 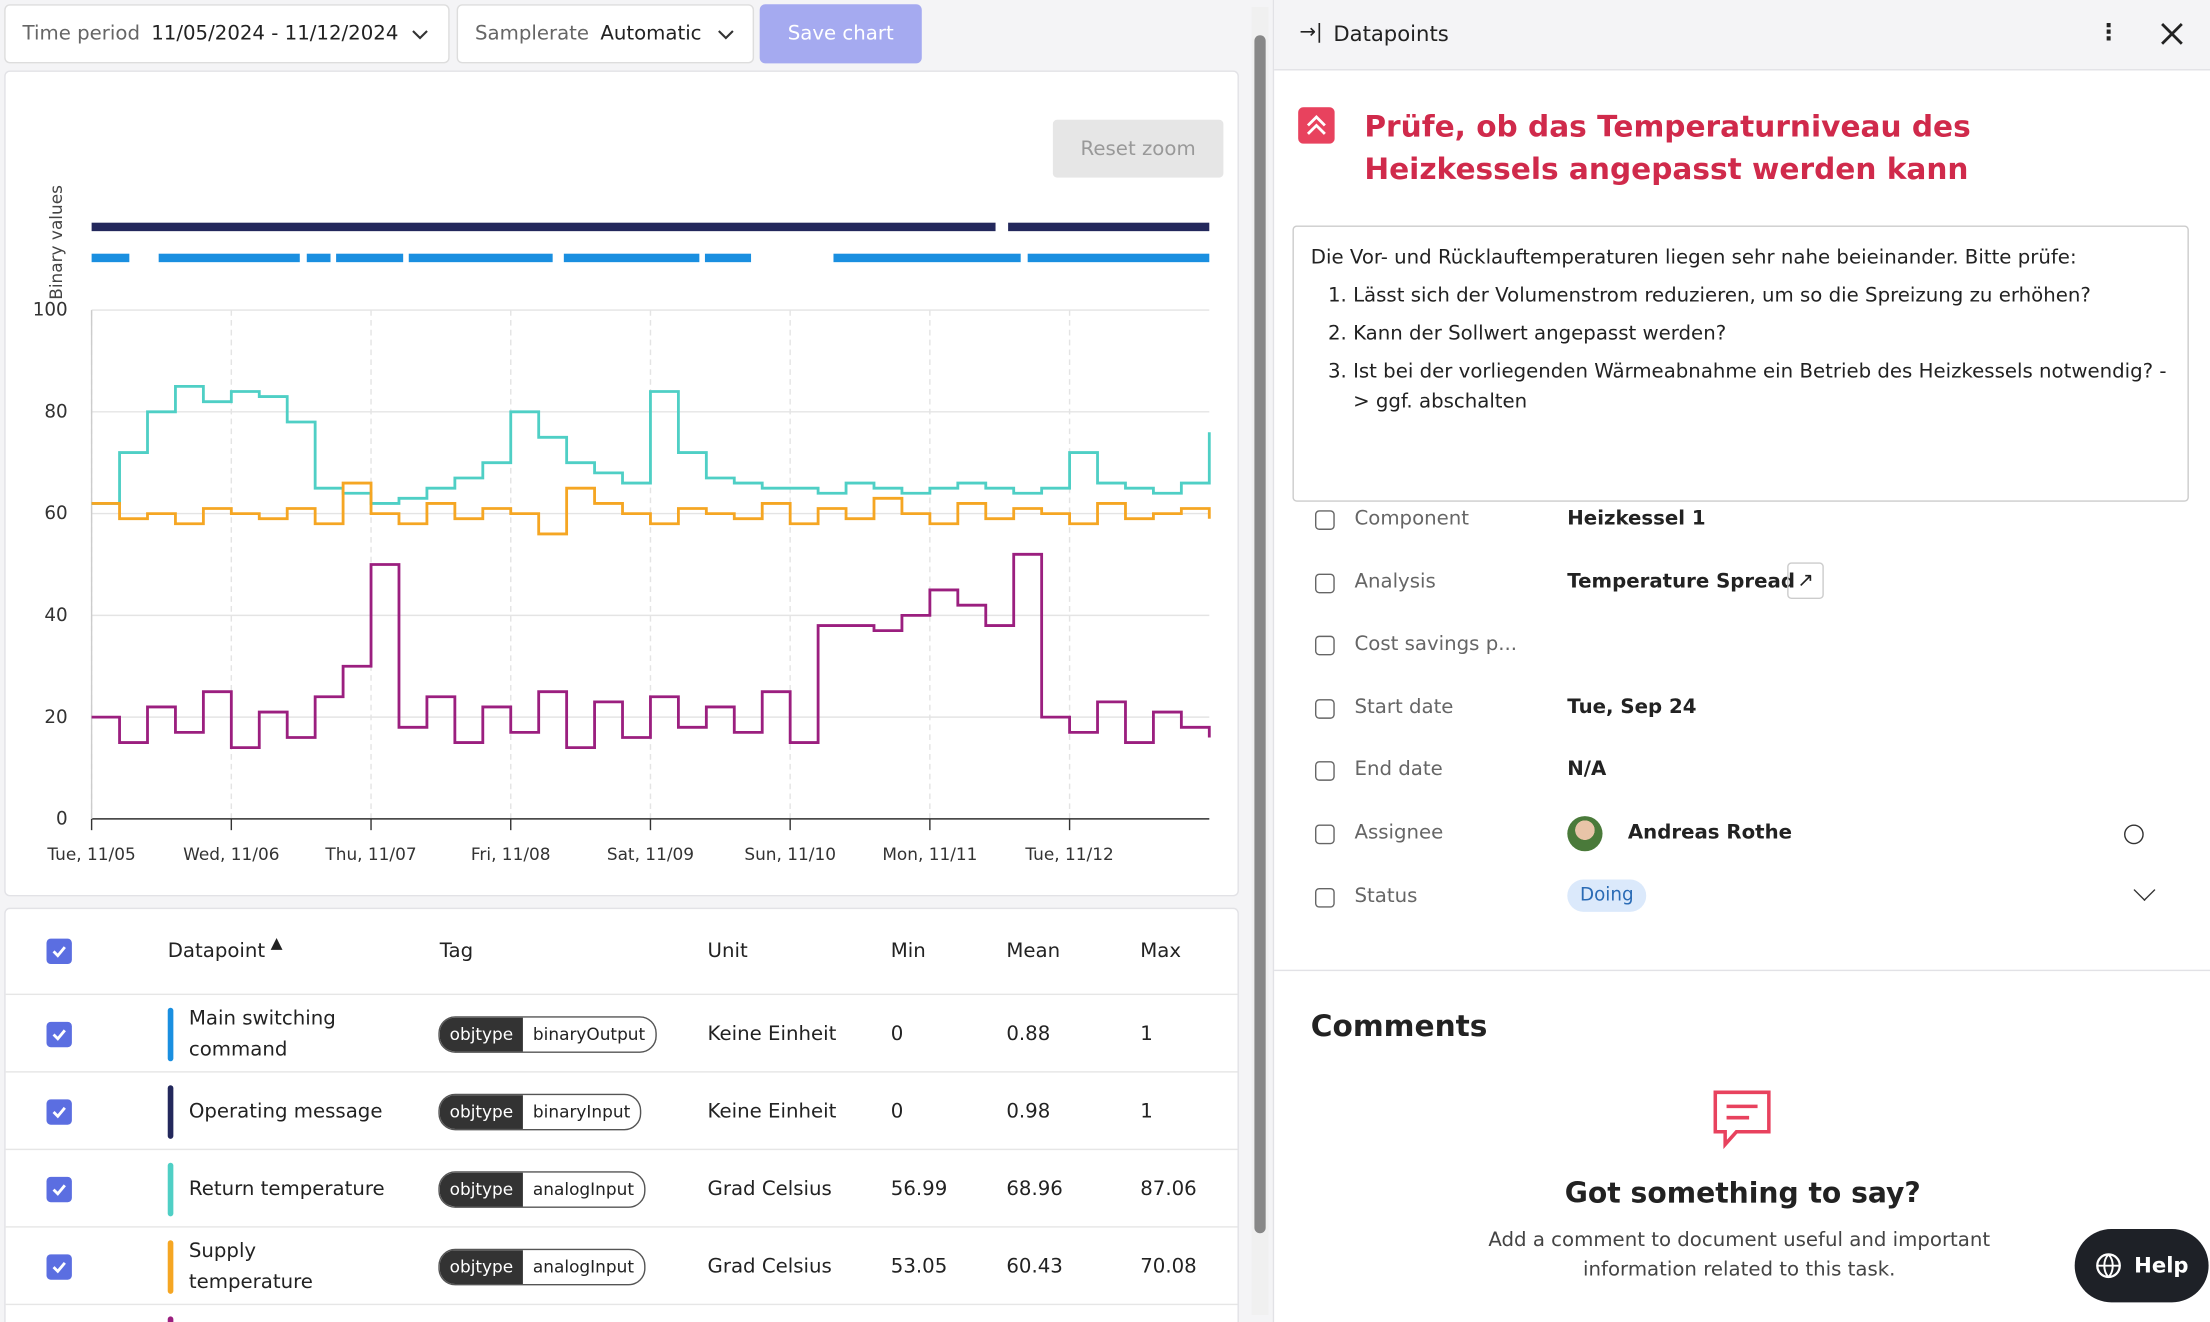 I want to click on menu: ⋮, so click(x=2108, y=32).